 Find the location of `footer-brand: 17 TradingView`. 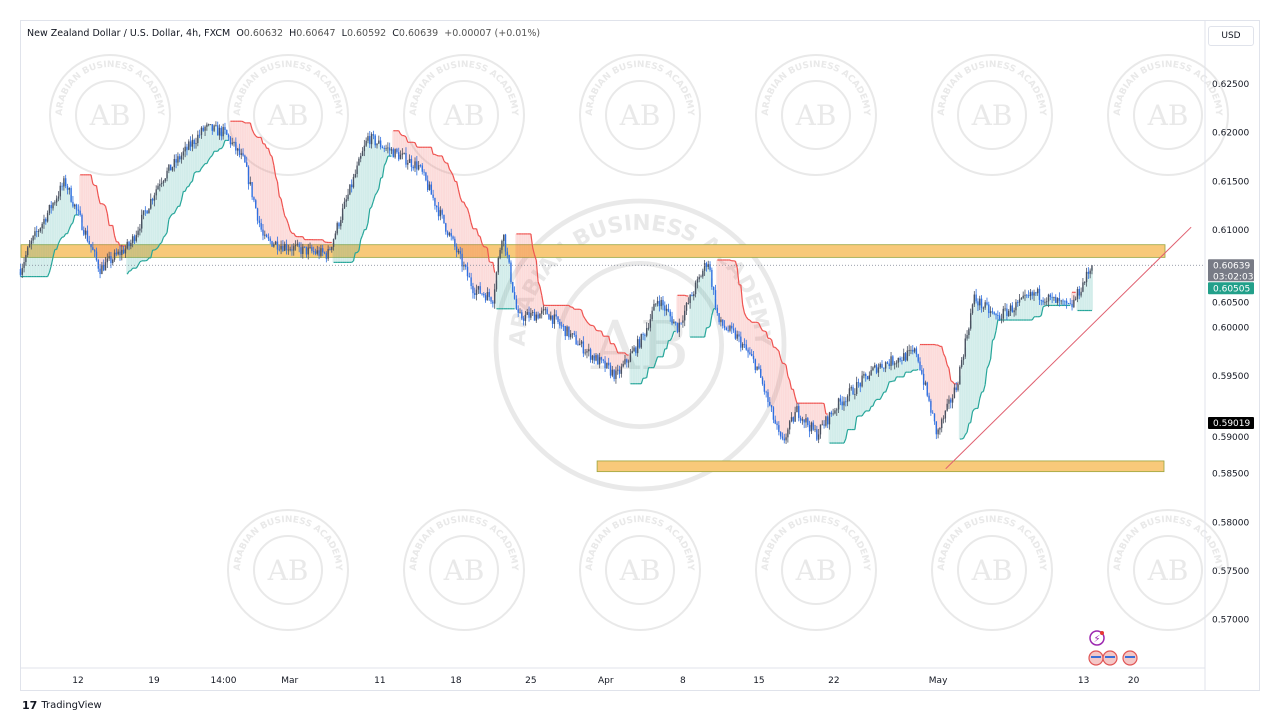

footer-brand: 17 TradingView is located at coordinates (62, 705).